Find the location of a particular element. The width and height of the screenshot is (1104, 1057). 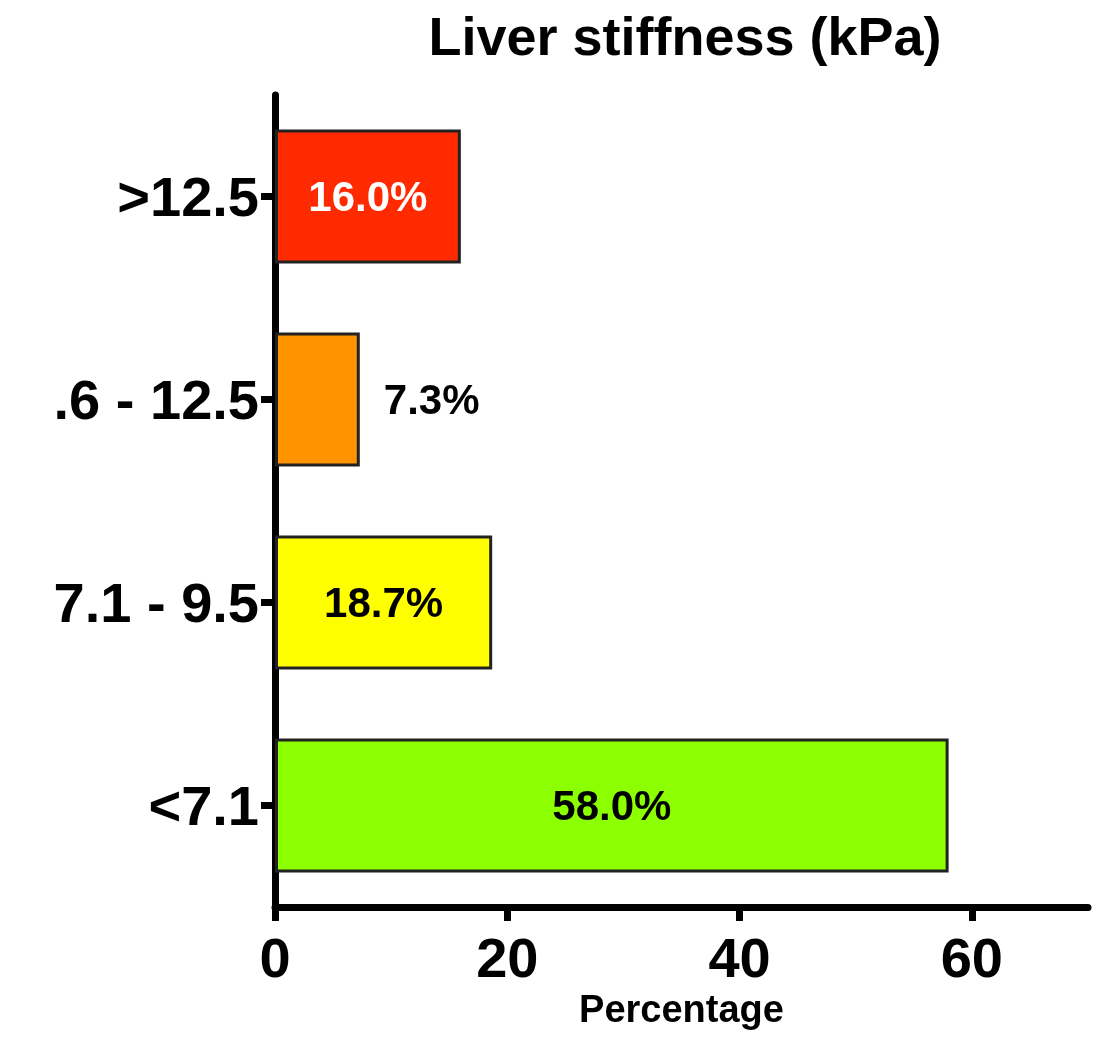

y-tick-label: .6 - 12.5 is located at coordinates (156, 399).